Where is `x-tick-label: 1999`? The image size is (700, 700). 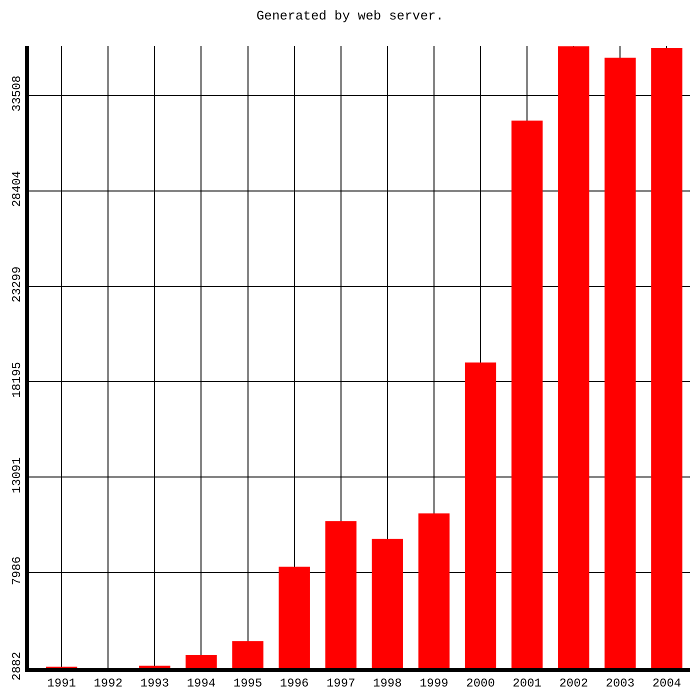 x-tick-label: 1999 is located at coordinates (434, 683).